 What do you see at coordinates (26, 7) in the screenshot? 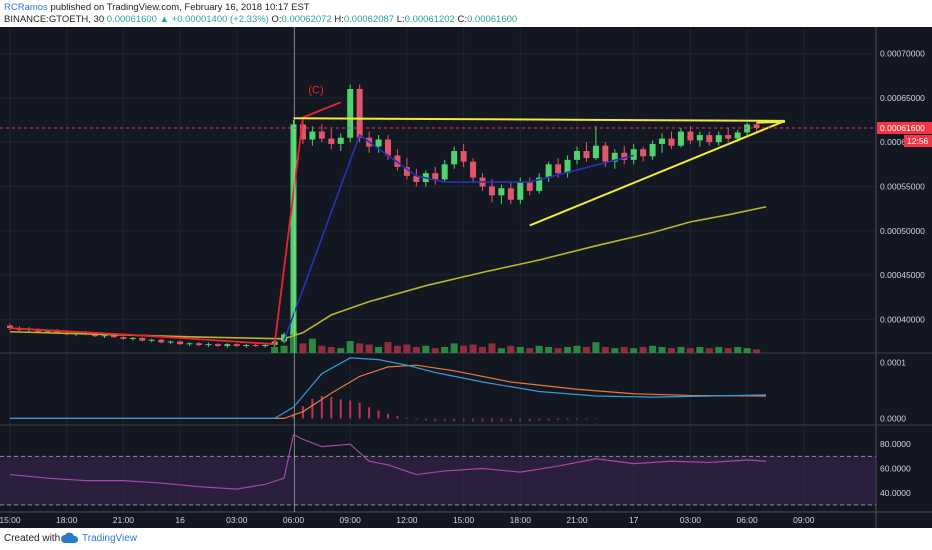
I see `author-link: RCRamos` at bounding box center [26, 7].